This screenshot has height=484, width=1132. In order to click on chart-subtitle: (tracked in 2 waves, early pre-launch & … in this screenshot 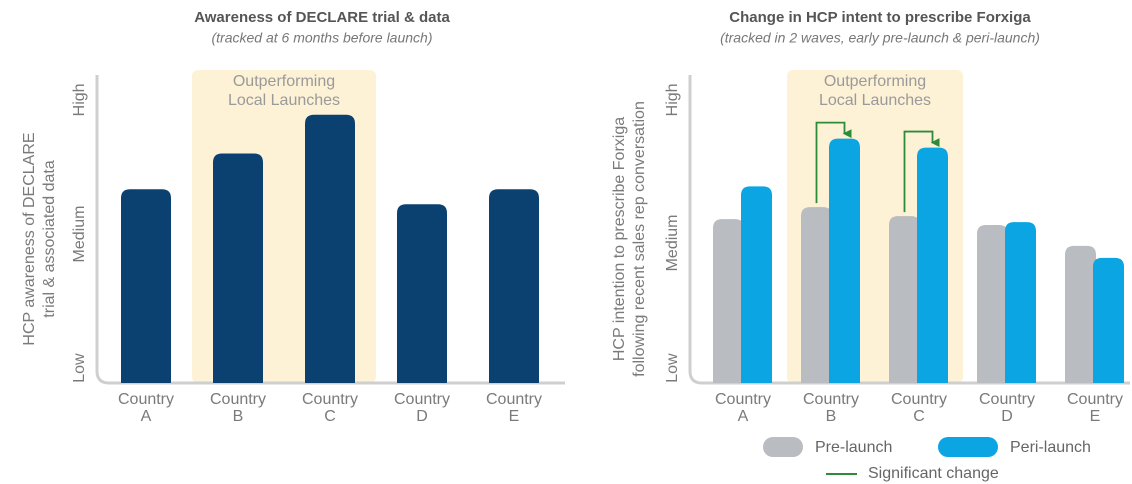, I will do `click(880, 38)`.